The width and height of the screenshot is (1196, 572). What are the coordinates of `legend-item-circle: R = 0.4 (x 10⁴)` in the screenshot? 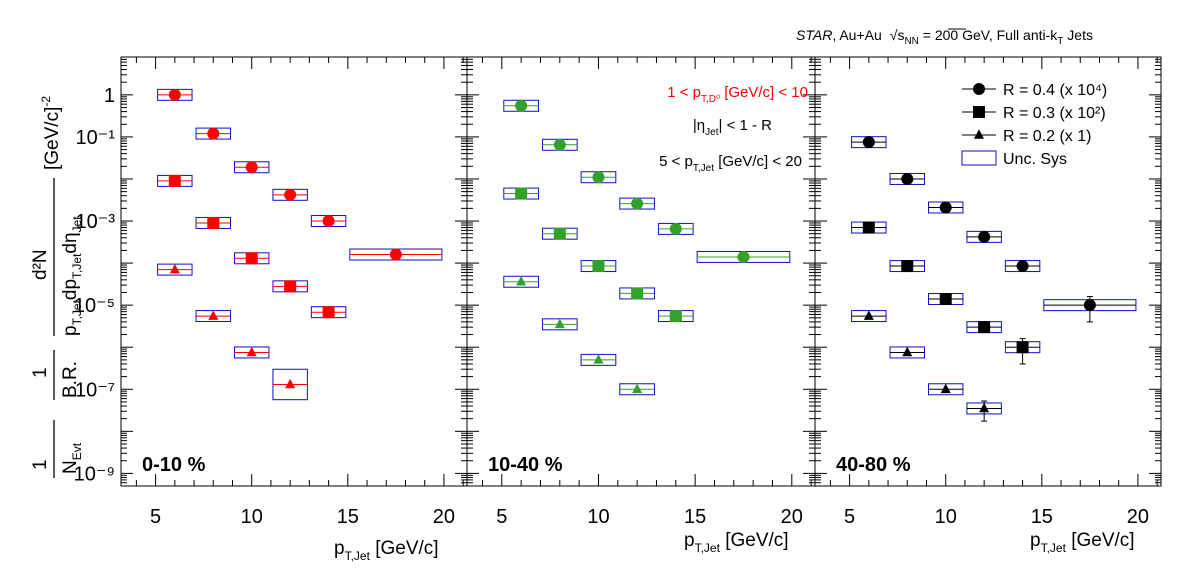 It's located at (1034, 90).